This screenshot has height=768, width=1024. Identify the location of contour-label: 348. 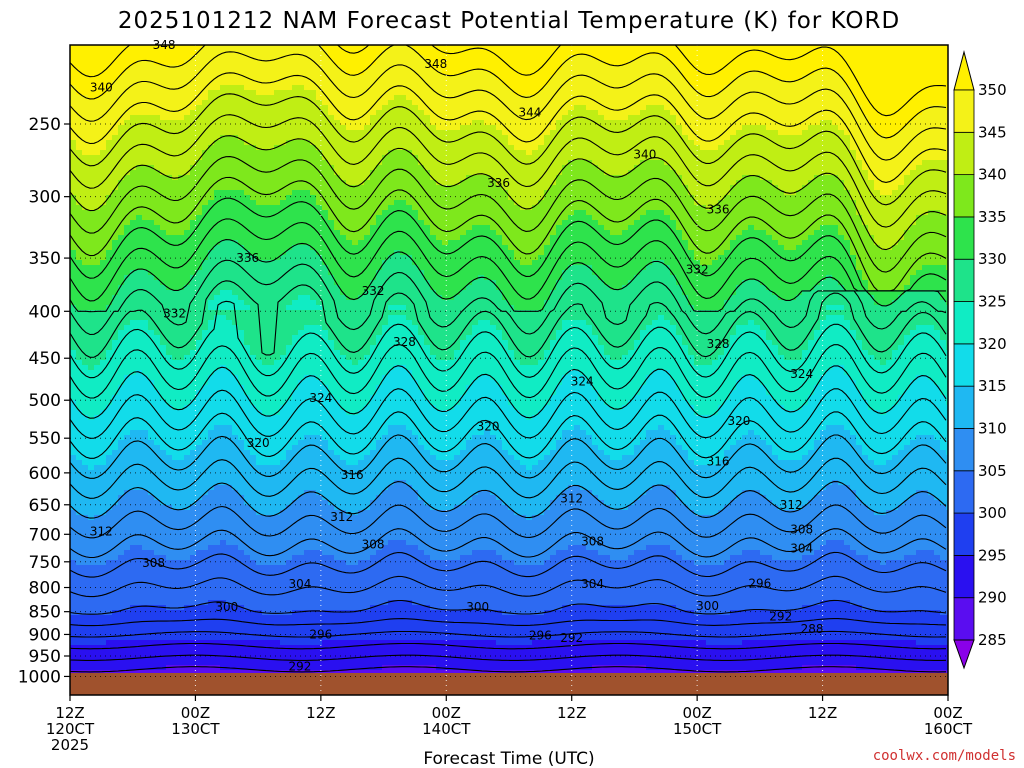
(435, 64).